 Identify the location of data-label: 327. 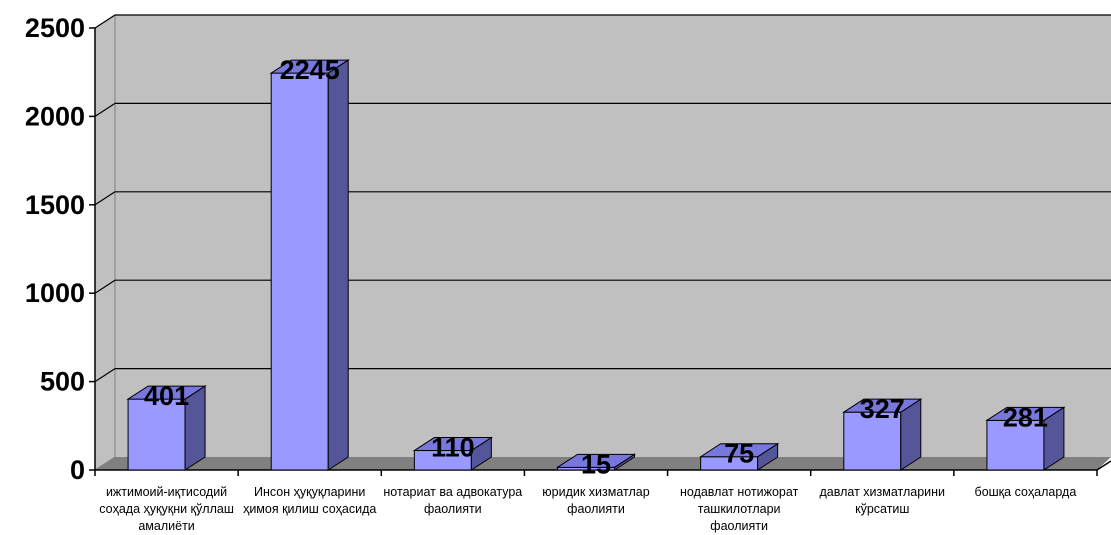
(882, 409).